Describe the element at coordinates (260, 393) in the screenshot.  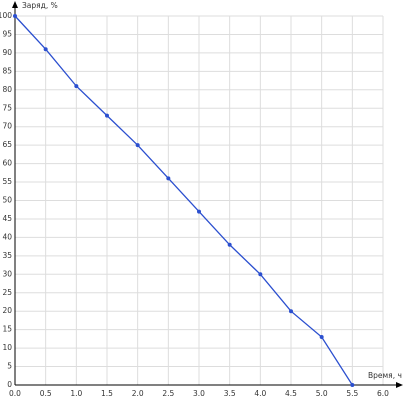
I see `x-tick-label: 4.0` at that location.